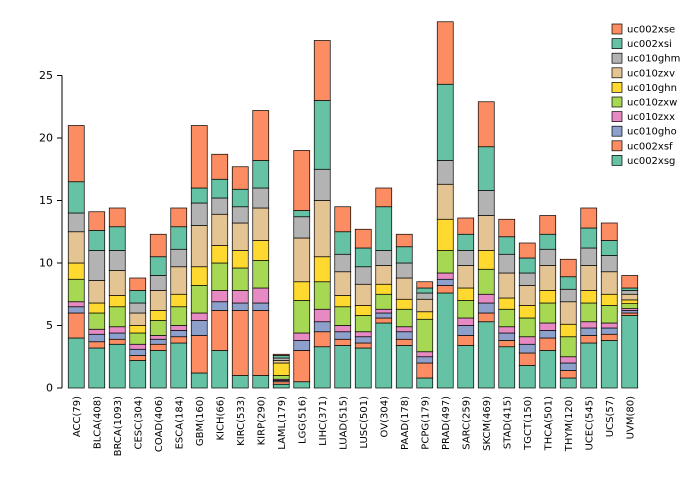 The width and height of the screenshot is (700, 480). I want to click on x-tick-label: COAD(406), so click(159, 424).